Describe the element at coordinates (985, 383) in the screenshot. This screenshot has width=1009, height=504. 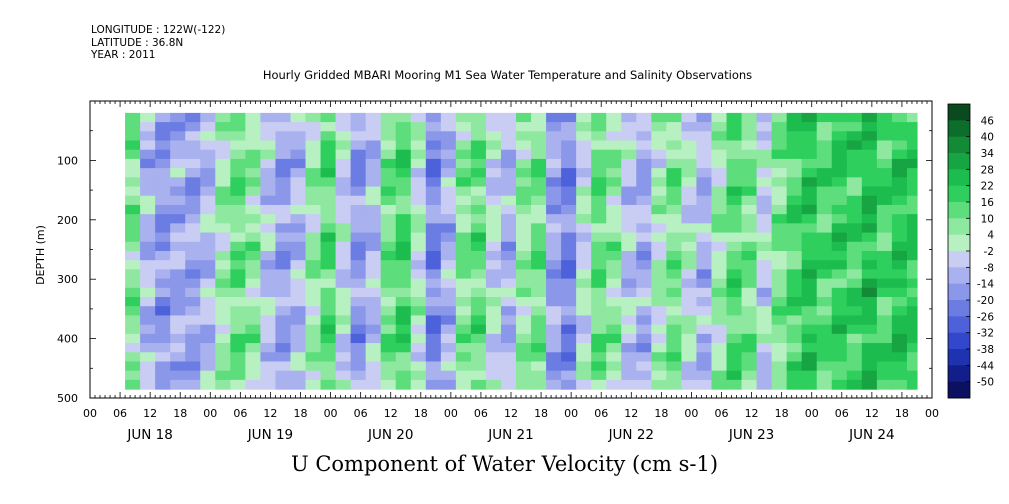
I see `colorbar-label: -50` at that location.